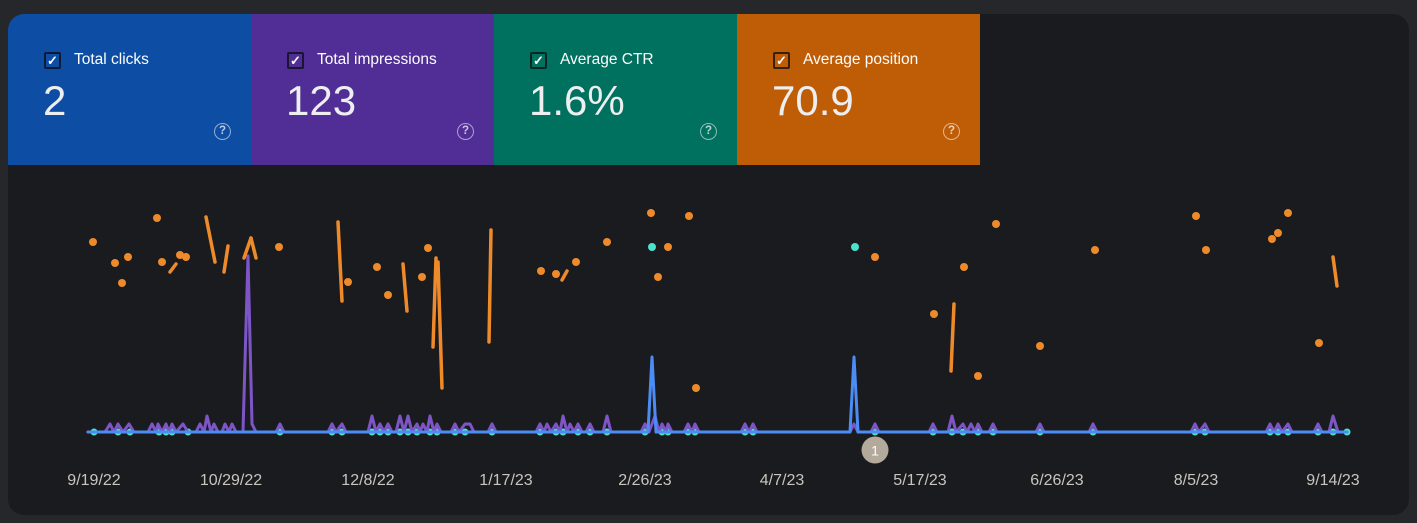 The height and width of the screenshot is (523, 1417). Describe the element at coordinates (538, 60) in the screenshot. I see `average-ctr-checkbox: ✓` at that location.